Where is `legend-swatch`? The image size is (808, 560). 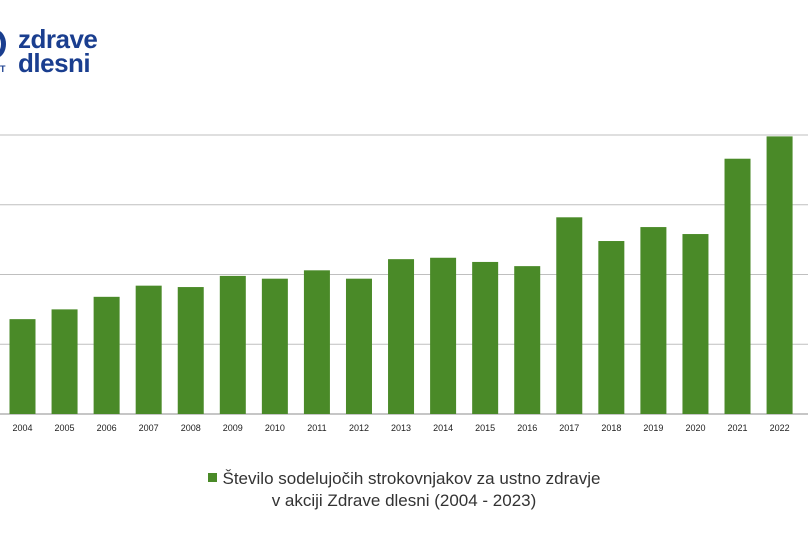
legend-swatch is located at coordinates (212, 478).